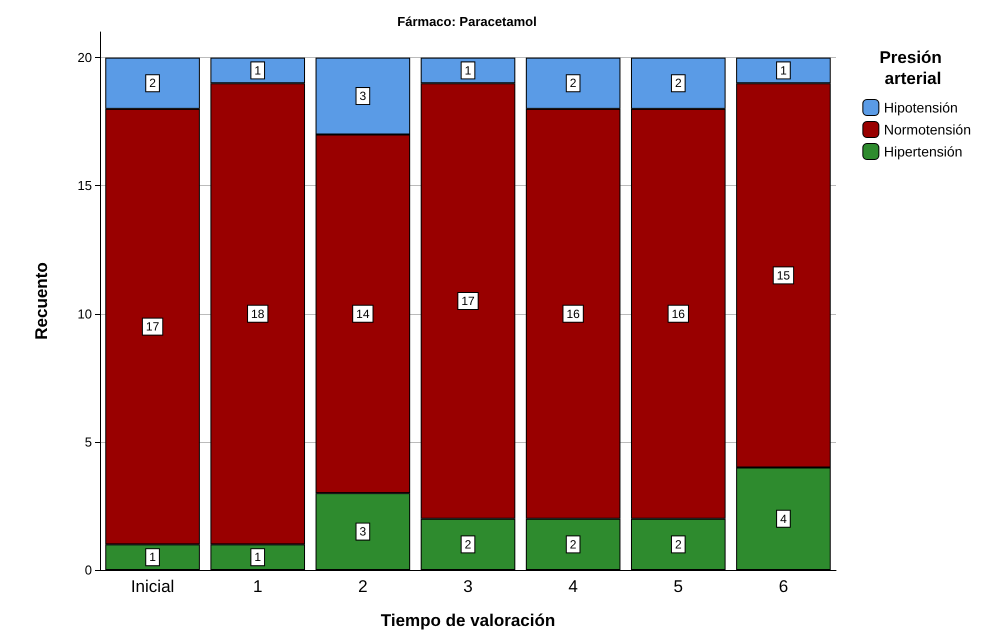 Image resolution: width=984 pixels, height=642 pixels. What do you see at coordinates (913, 68) in the screenshot?
I see `legend-title: Presión arterial` at bounding box center [913, 68].